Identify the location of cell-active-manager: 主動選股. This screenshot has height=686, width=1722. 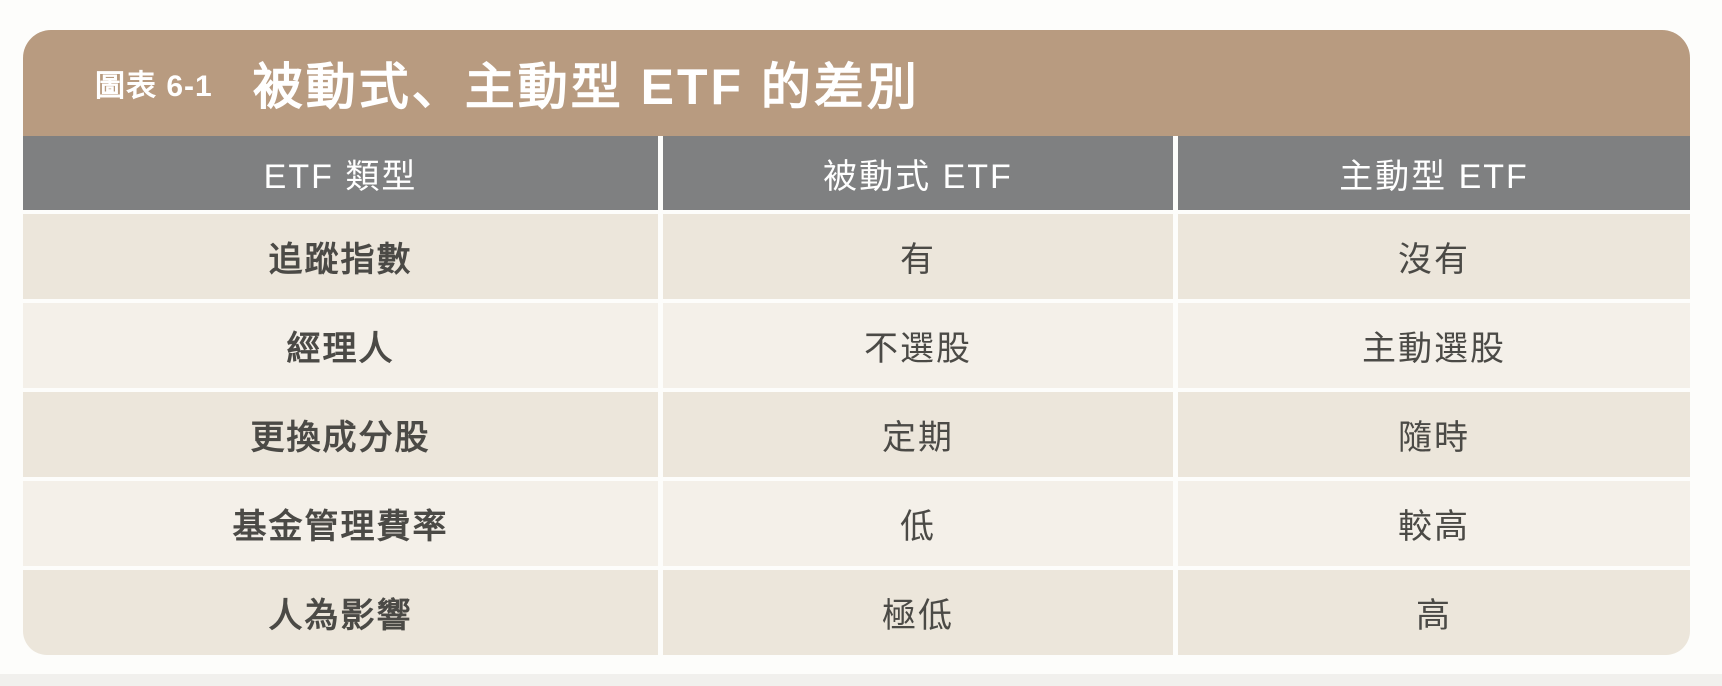
(1434, 345).